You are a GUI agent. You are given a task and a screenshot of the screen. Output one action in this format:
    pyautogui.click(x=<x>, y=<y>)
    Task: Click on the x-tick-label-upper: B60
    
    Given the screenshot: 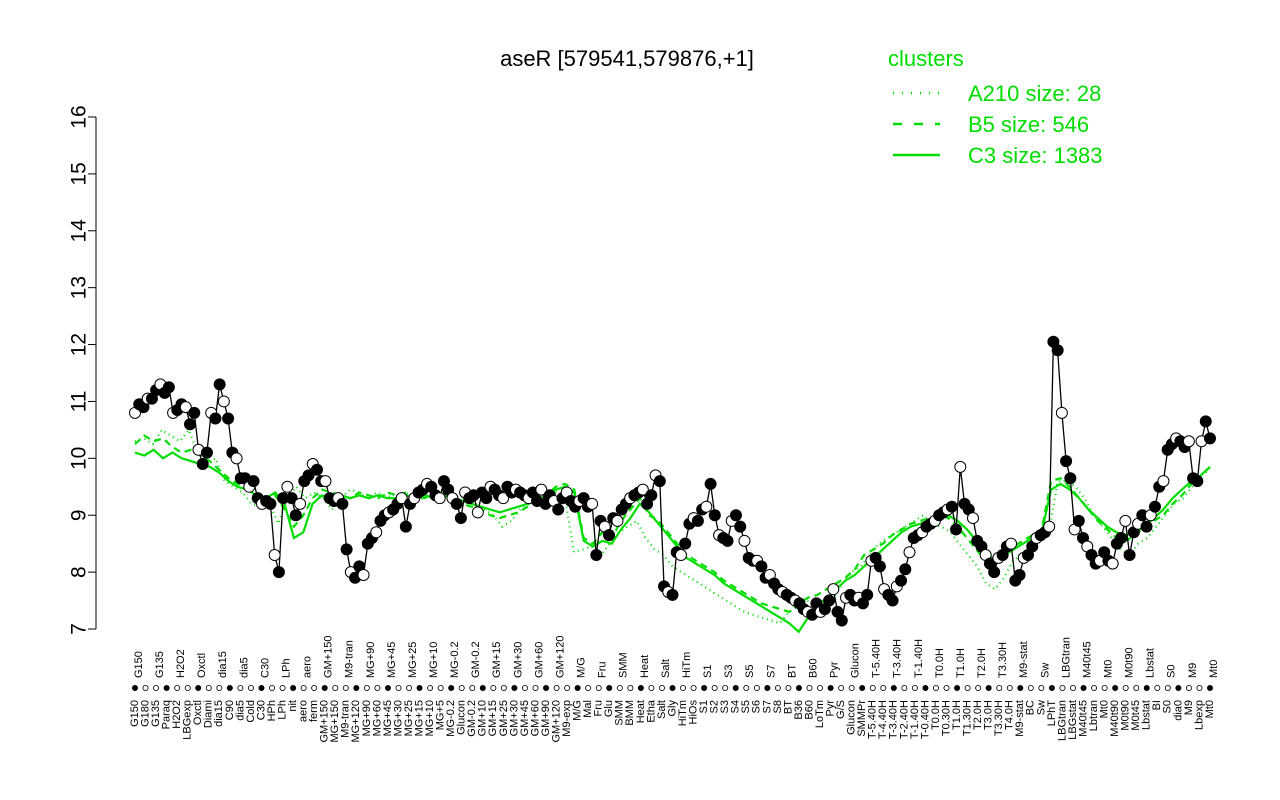 What is the action you would take?
    pyautogui.click(x=813, y=668)
    